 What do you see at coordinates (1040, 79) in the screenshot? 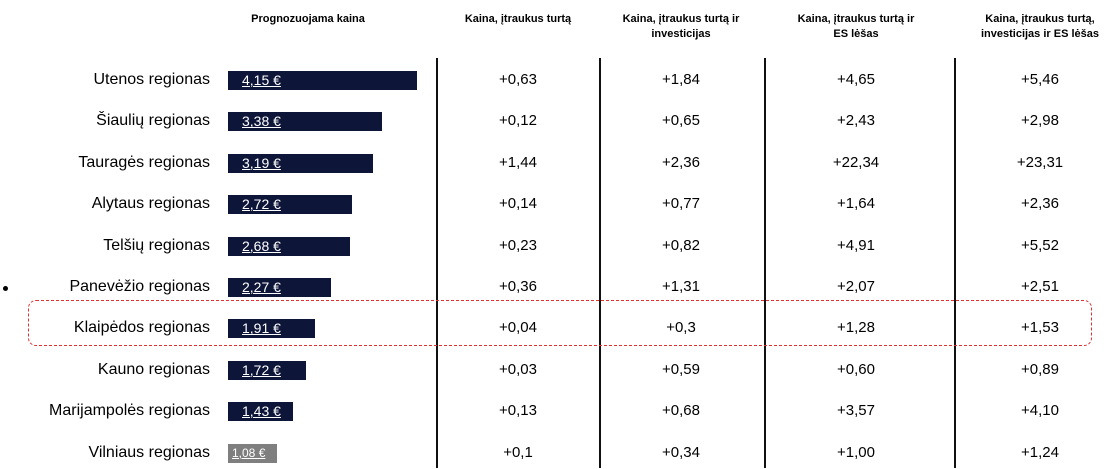
I see `table-cell: +5,46` at bounding box center [1040, 79].